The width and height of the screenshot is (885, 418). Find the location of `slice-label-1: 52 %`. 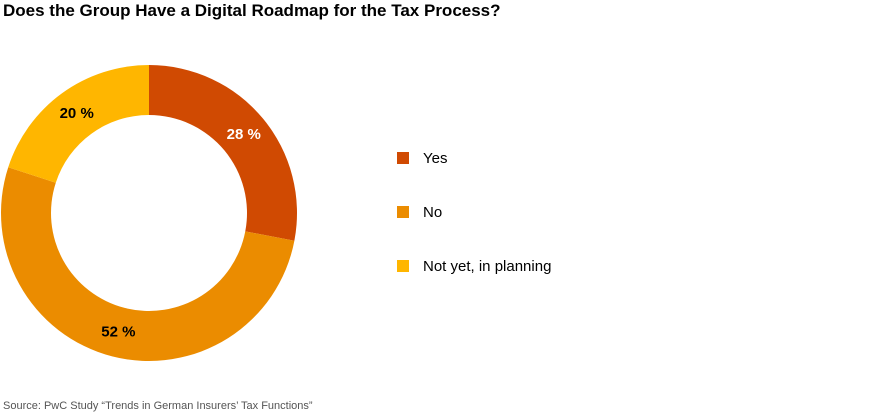

slice-label-1: 52 % is located at coordinates (118, 332).